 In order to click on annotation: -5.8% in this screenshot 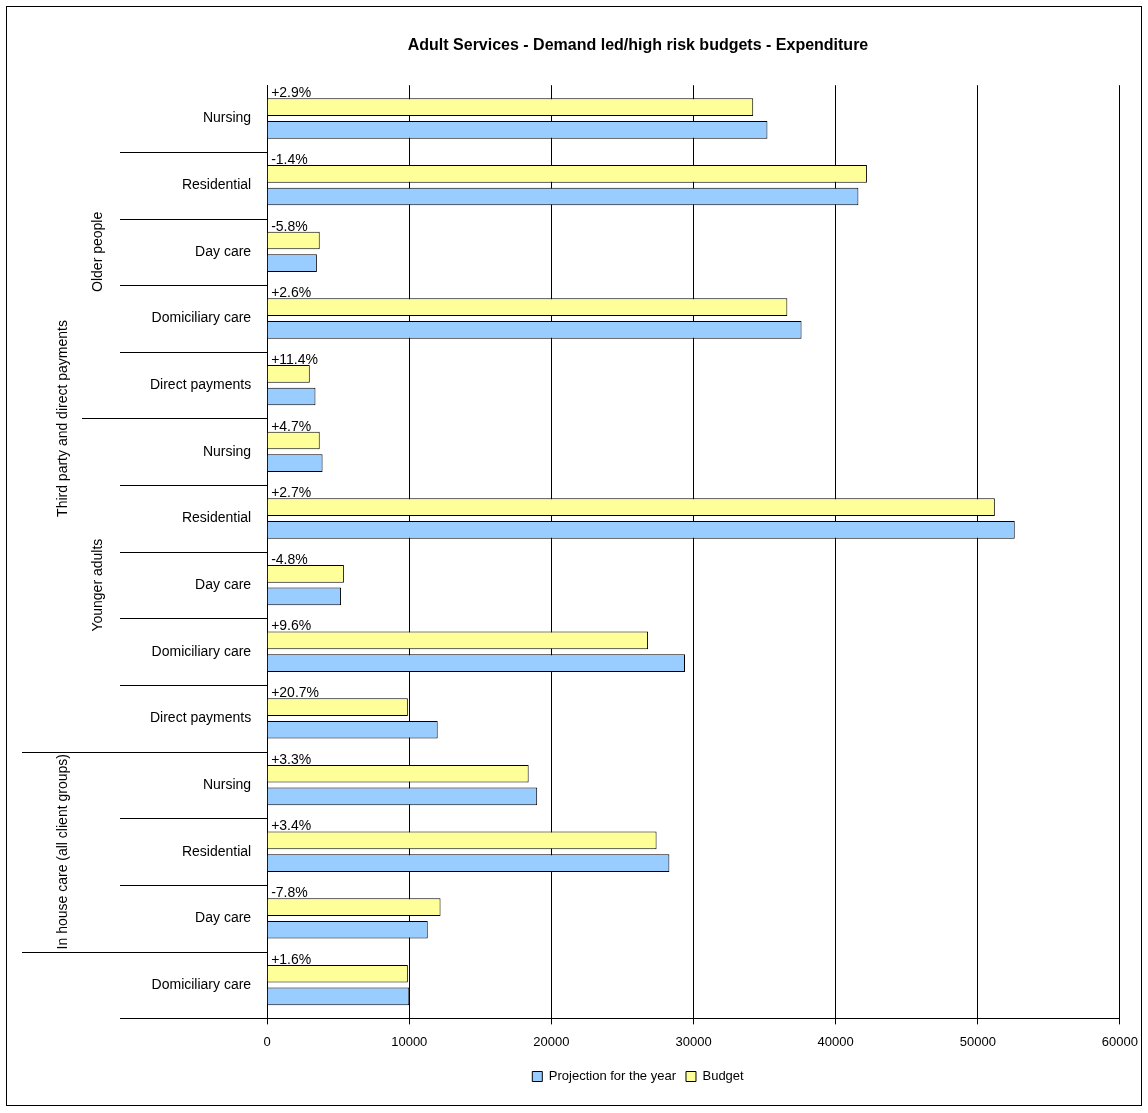, I will do `click(289, 225)`.